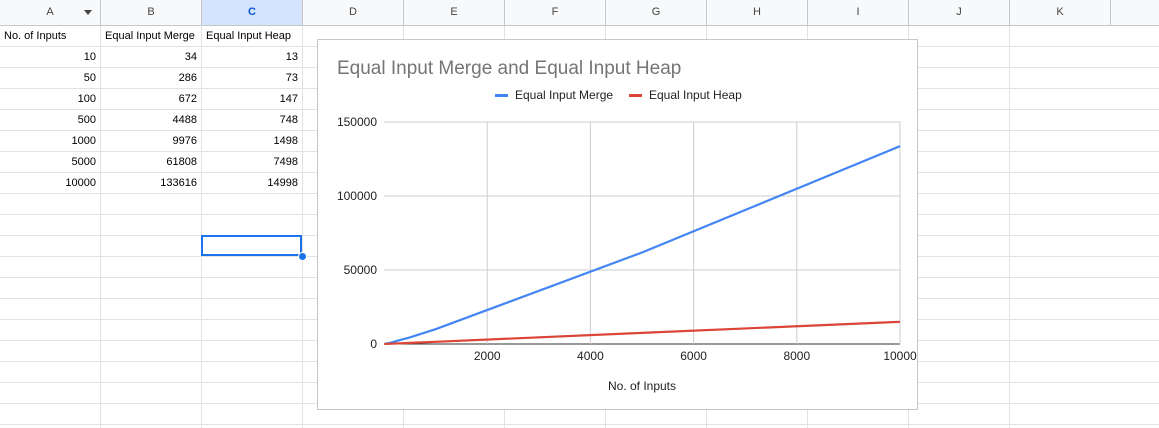  I want to click on column-header-a: A, so click(50, 12).